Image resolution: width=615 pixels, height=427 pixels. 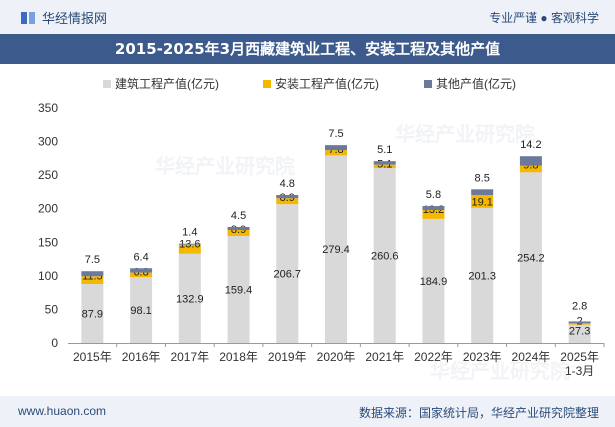 I want to click on y-tick-label: 100, so click(x=48, y=276).